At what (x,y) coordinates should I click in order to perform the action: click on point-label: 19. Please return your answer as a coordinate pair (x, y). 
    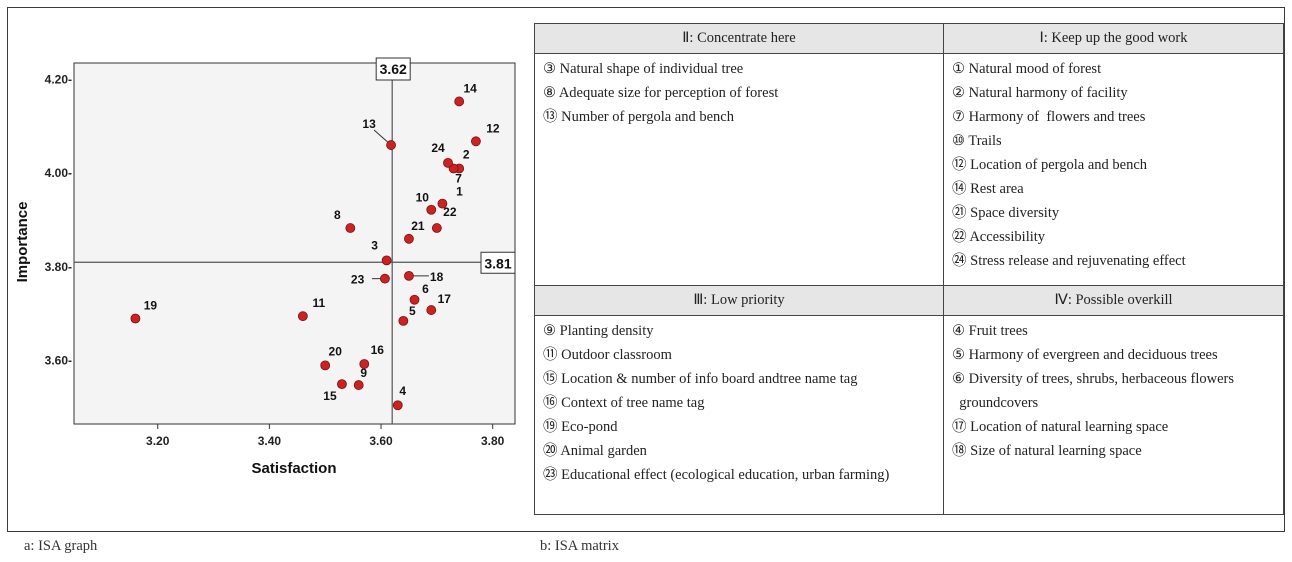
    Looking at the image, I should click on (151, 306).